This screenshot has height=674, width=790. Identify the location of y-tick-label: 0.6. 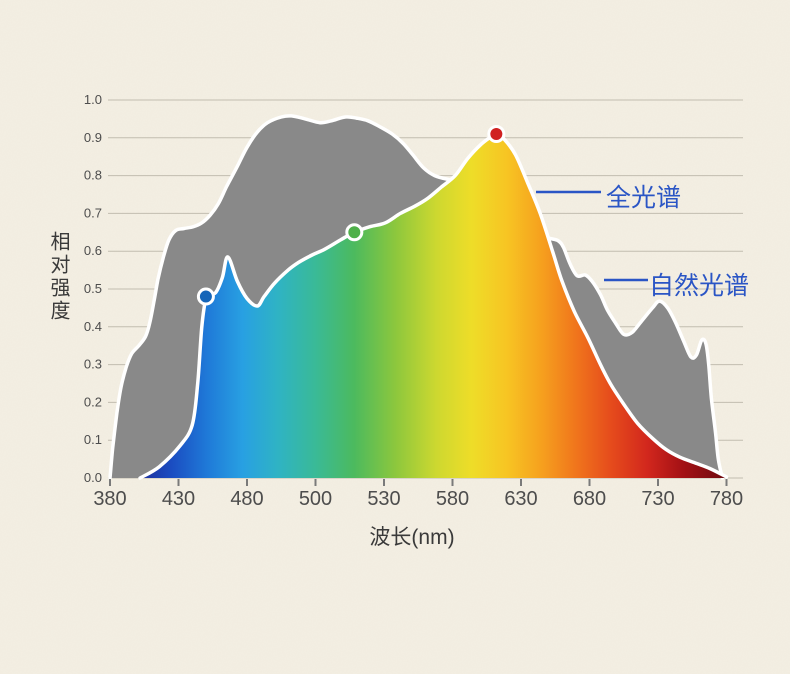
(93, 250).